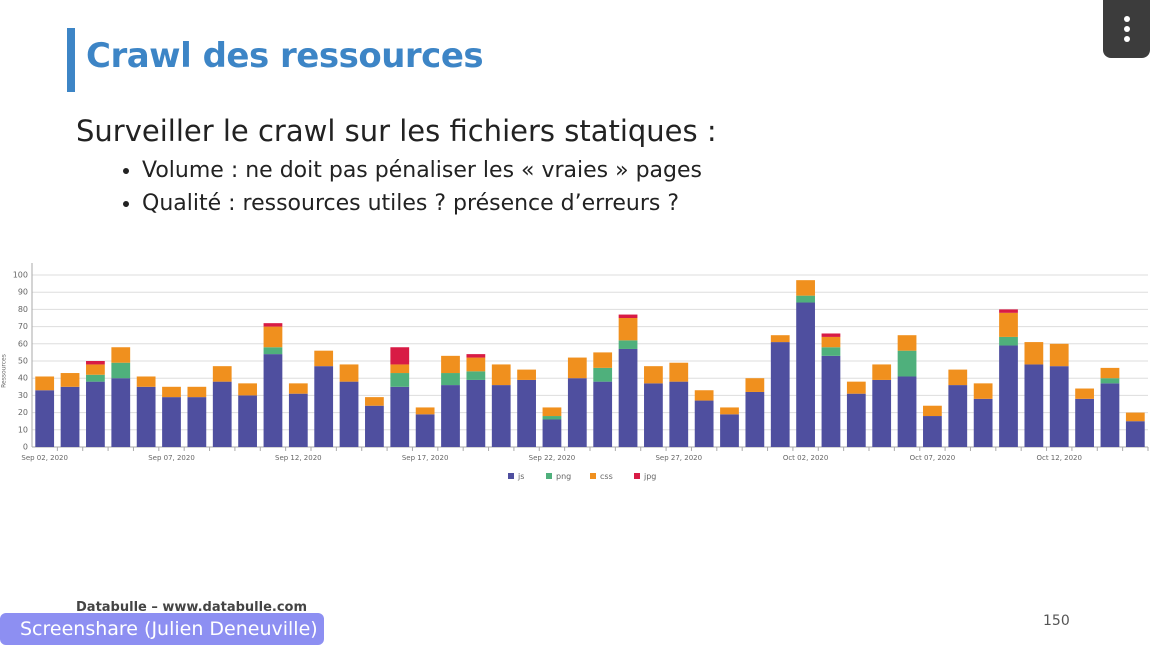 This screenshot has height=647, width=1150. I want to click on legend-label: jpg, so click(649, 476).